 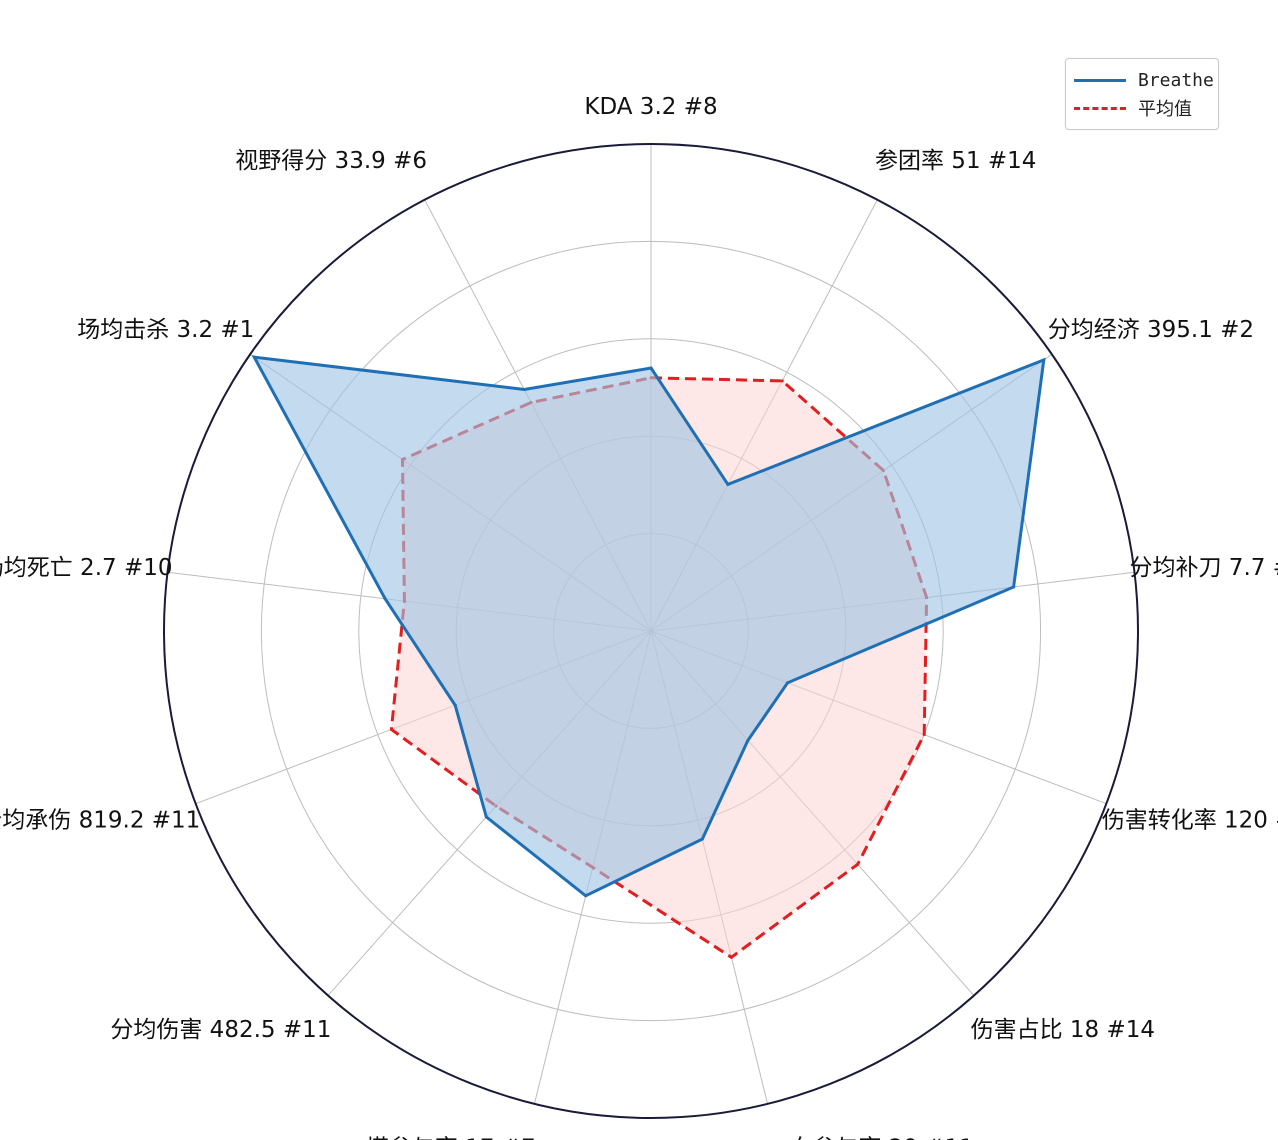 I want to click on axis-label-8: 分均伤害 482.5 #11, so click(x=220, y=1030).